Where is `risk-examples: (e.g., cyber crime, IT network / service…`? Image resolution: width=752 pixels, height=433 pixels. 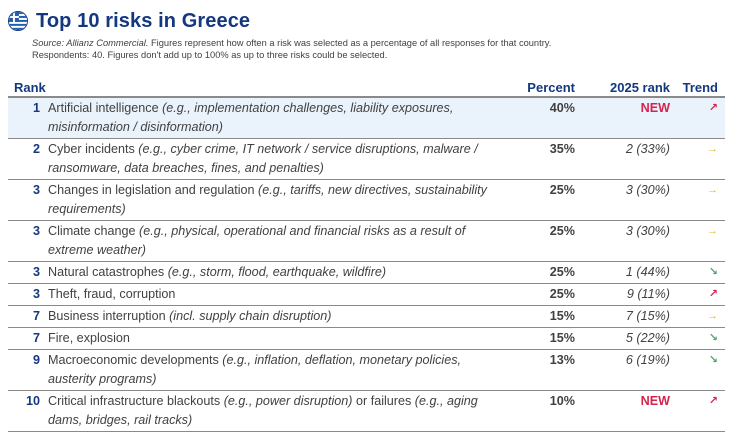 risk-examples: (e.g., cyber crime, IT network / service… is located at coordinates (263, 158).